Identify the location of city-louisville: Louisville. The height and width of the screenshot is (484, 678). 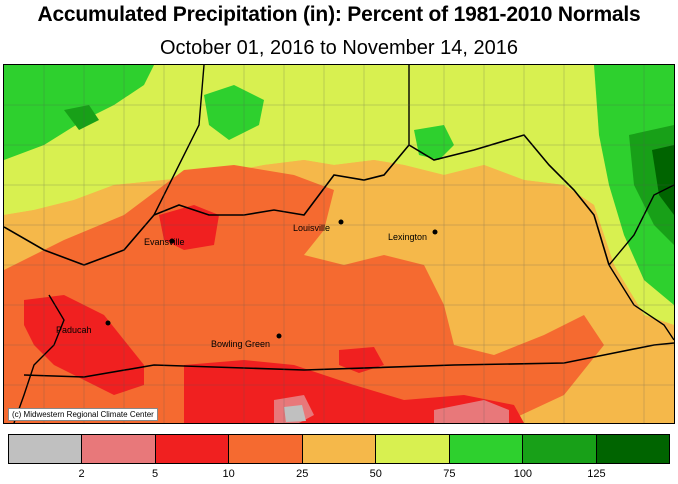
(318, 226).